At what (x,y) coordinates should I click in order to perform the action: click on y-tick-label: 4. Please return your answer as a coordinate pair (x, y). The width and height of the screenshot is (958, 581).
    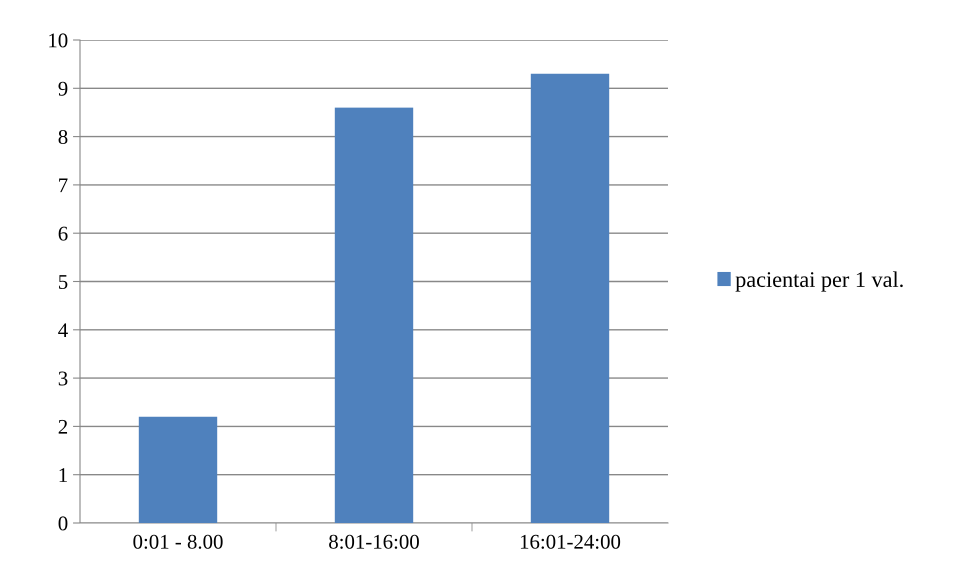
    Looking at the image, I should click on (63, 330).